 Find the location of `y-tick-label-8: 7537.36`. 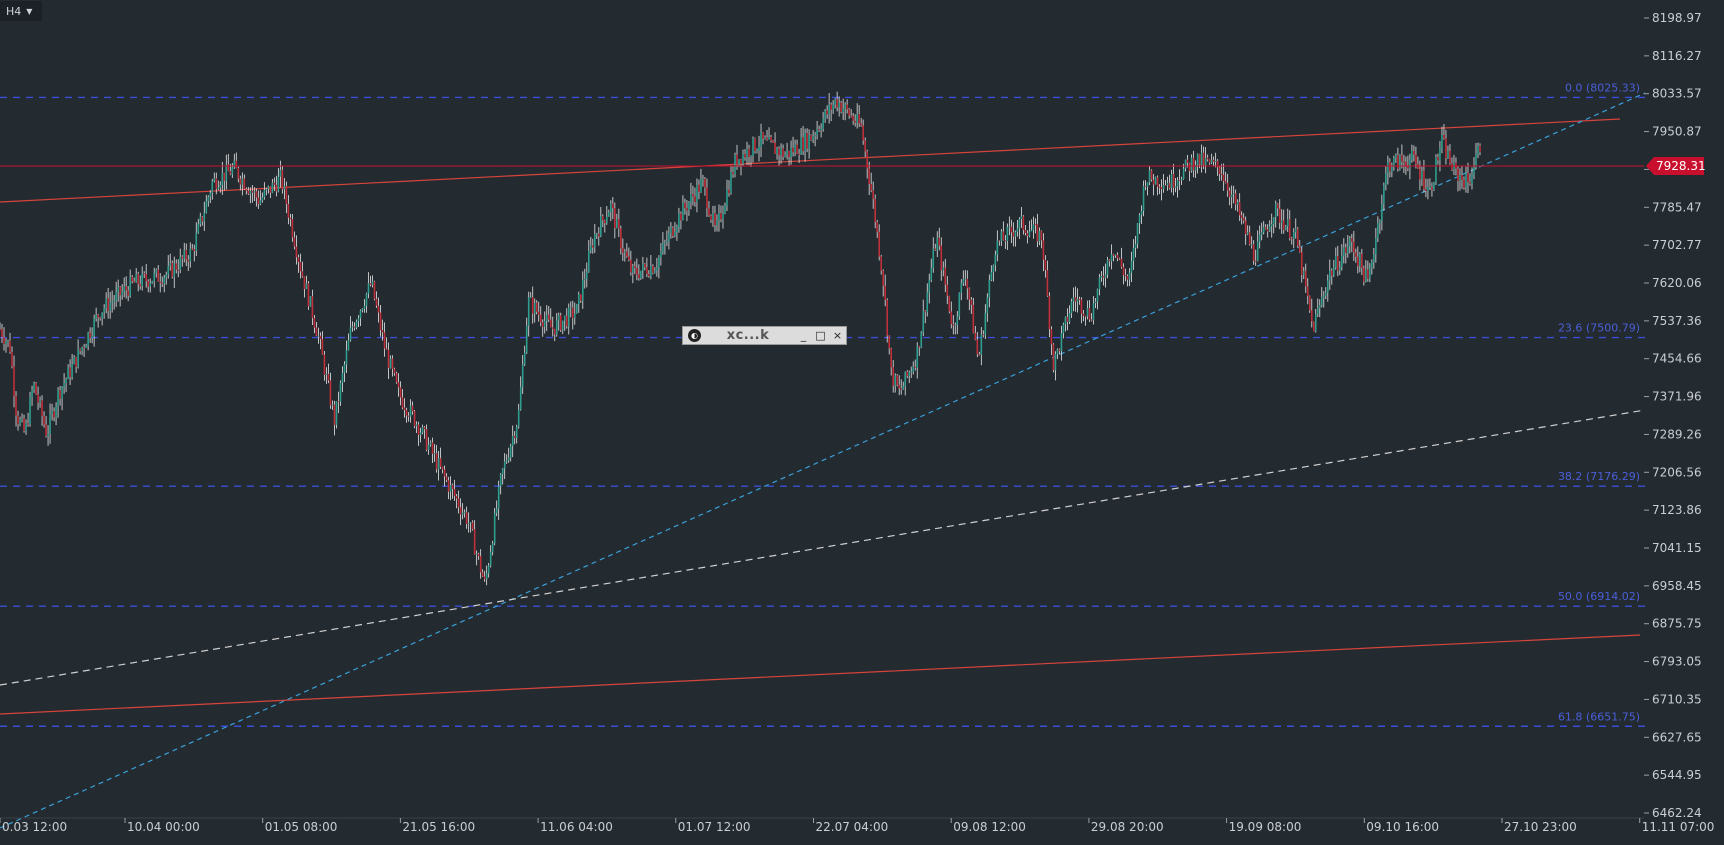

y-tick-label-8: 7537.36 is located at coordinates (1677, 321).